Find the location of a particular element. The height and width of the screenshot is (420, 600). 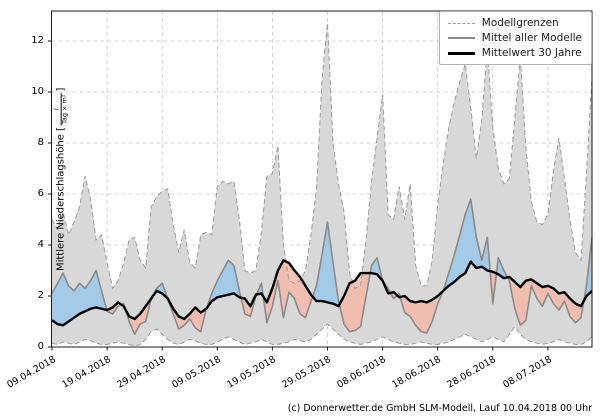

legend-item-mittel-aller-modelle: Mittel aller Modelle is located at coordinates (514, 38).